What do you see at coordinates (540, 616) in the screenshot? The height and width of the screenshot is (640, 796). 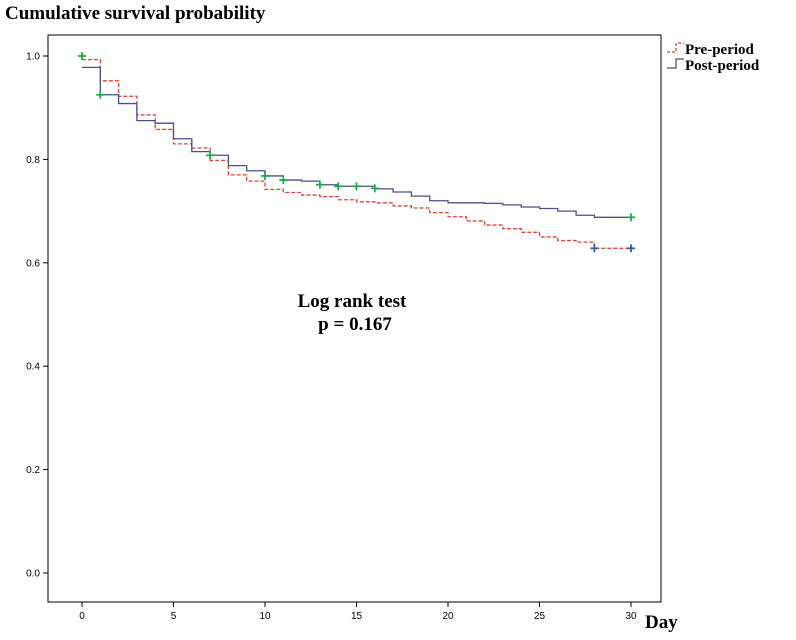 I see `x-tick-label: 25` at bounding box center [540, 616].